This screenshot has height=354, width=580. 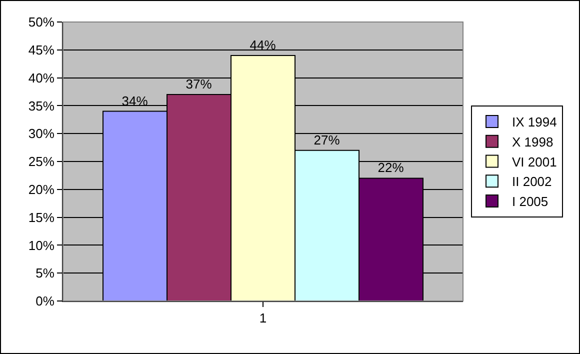 What do you see at coordinates (41, 189) in the screenshot?
I see `y-tick-label: 20%` at bounding box center [41, 189].